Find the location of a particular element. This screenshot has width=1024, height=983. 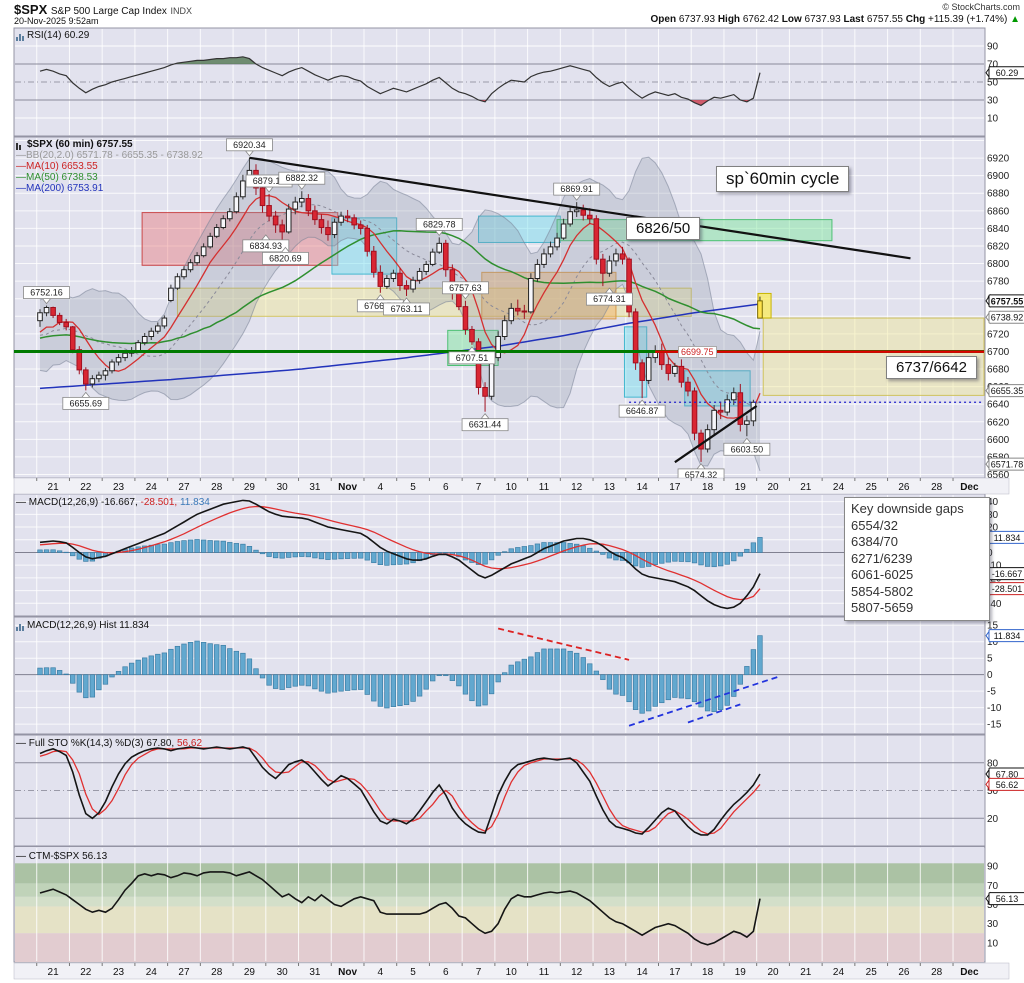

copyright: © StockCharts.com is located at coordinates (981, 7).